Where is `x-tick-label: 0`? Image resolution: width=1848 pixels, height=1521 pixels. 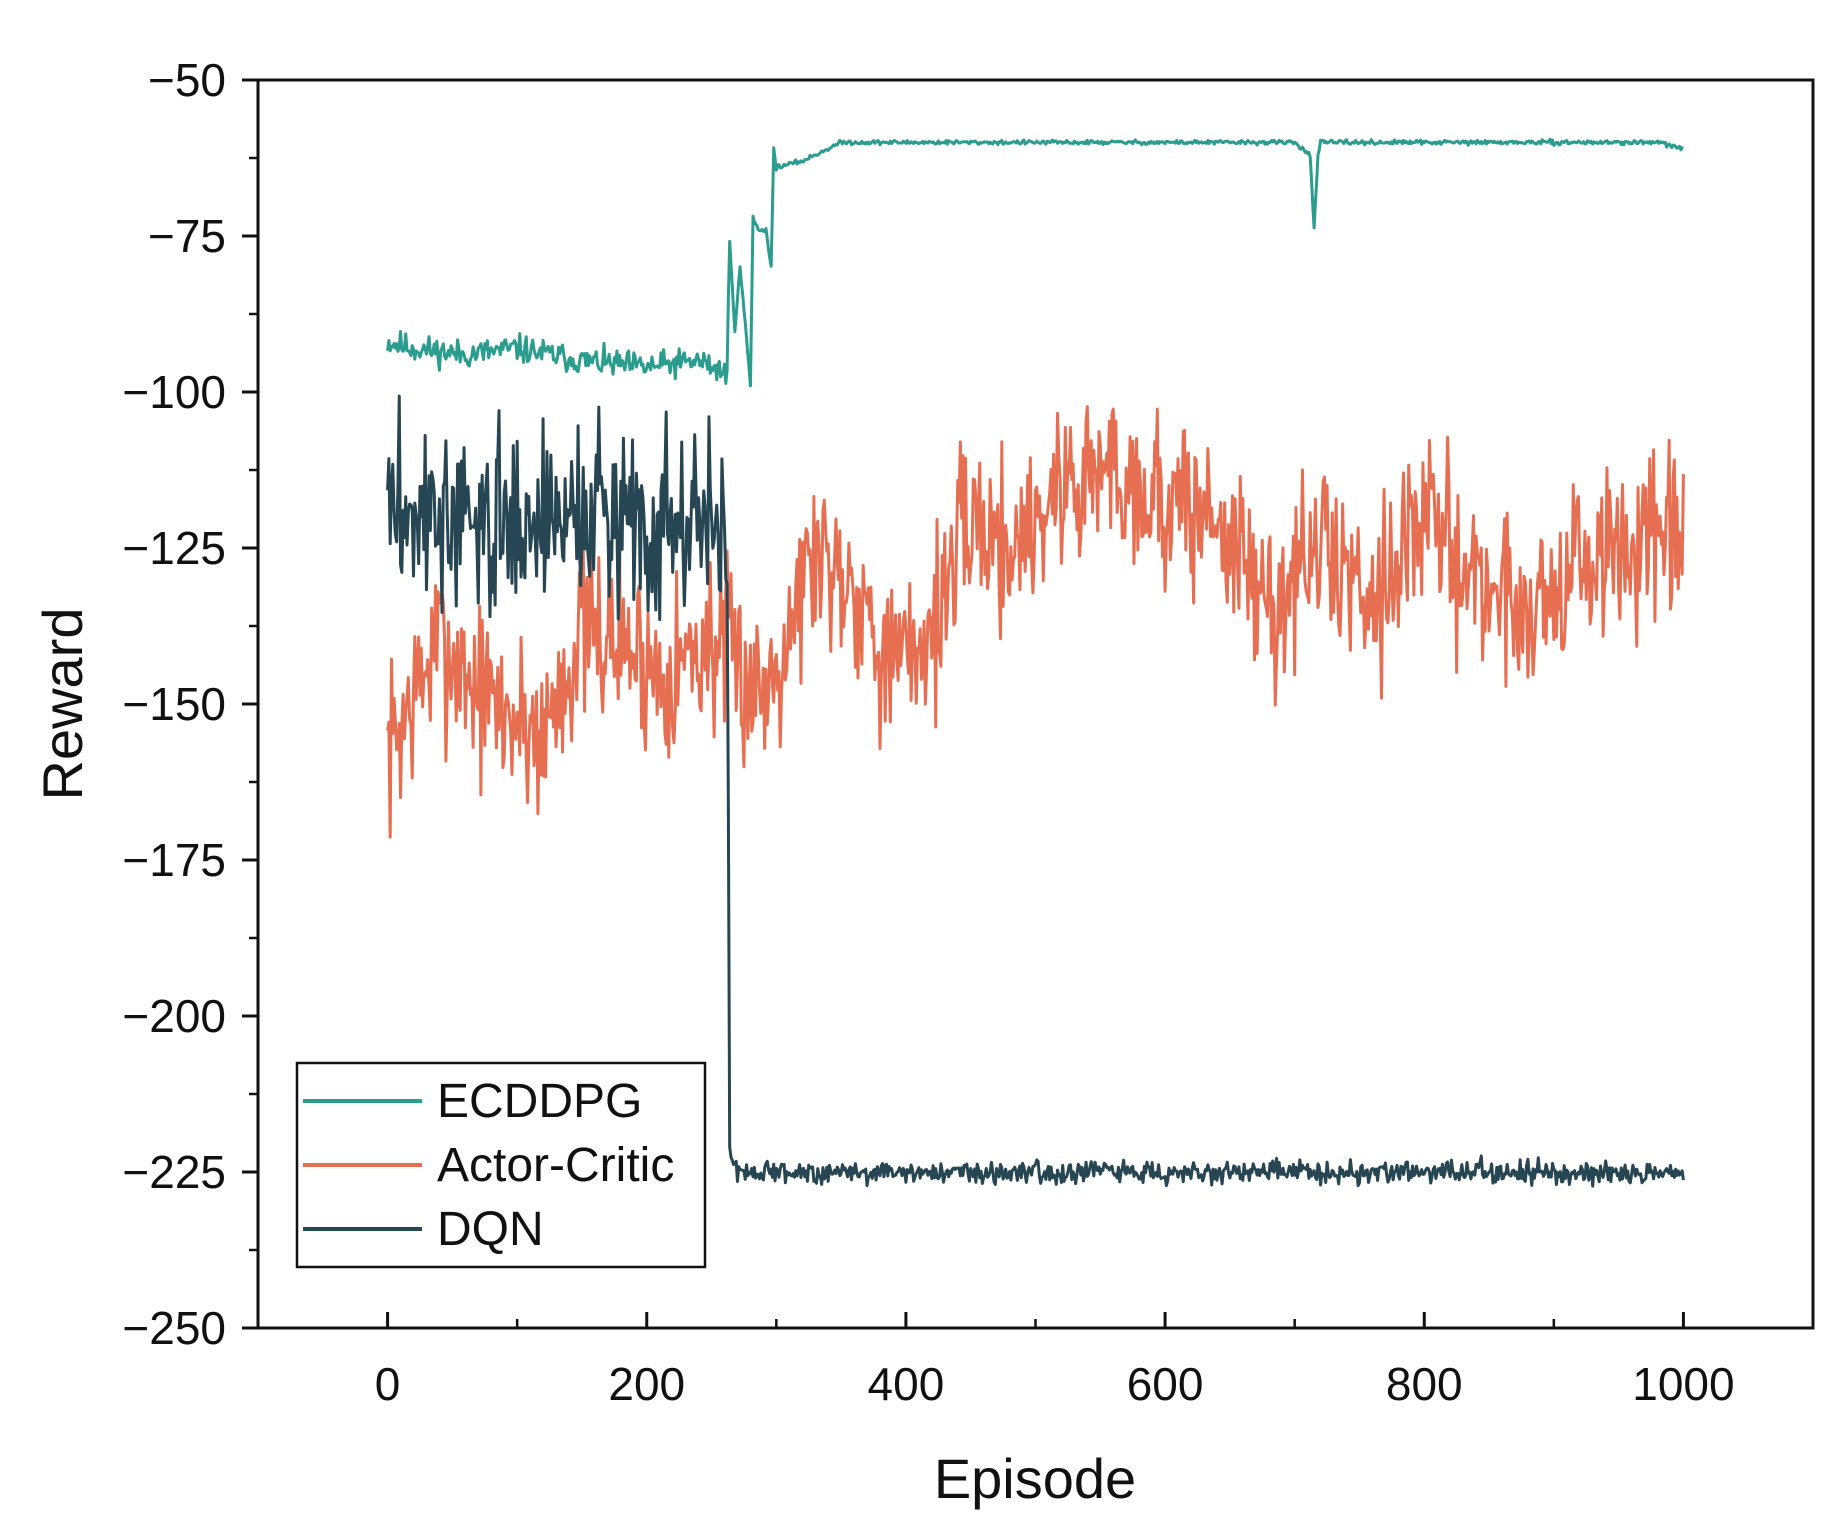 x-tick-label: 0 is located at coordinates (388, 1384).